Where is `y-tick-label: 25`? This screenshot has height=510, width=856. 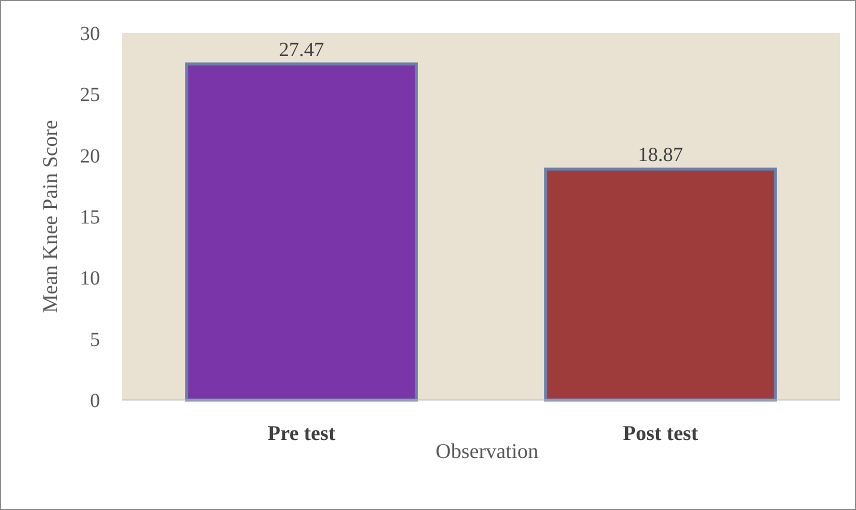
y-tick-label: 25 is located at coordinates (90, 95).